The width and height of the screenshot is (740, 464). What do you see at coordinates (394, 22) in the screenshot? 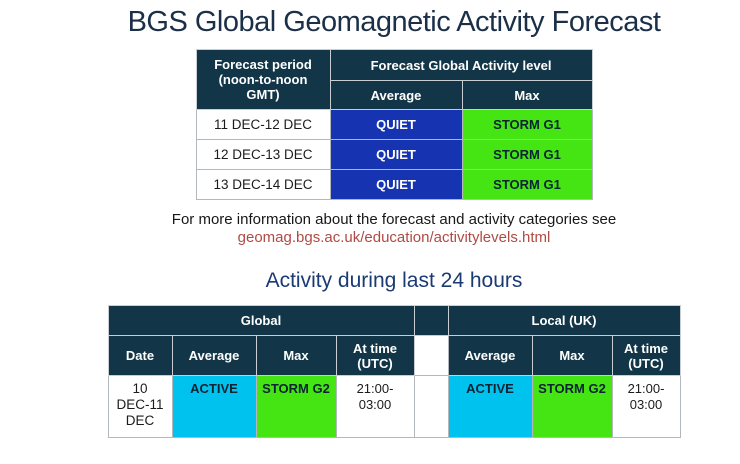
I see `page-title: BGS Global Geomagnetic Activity Forecast` at bounding box center [394, 22].